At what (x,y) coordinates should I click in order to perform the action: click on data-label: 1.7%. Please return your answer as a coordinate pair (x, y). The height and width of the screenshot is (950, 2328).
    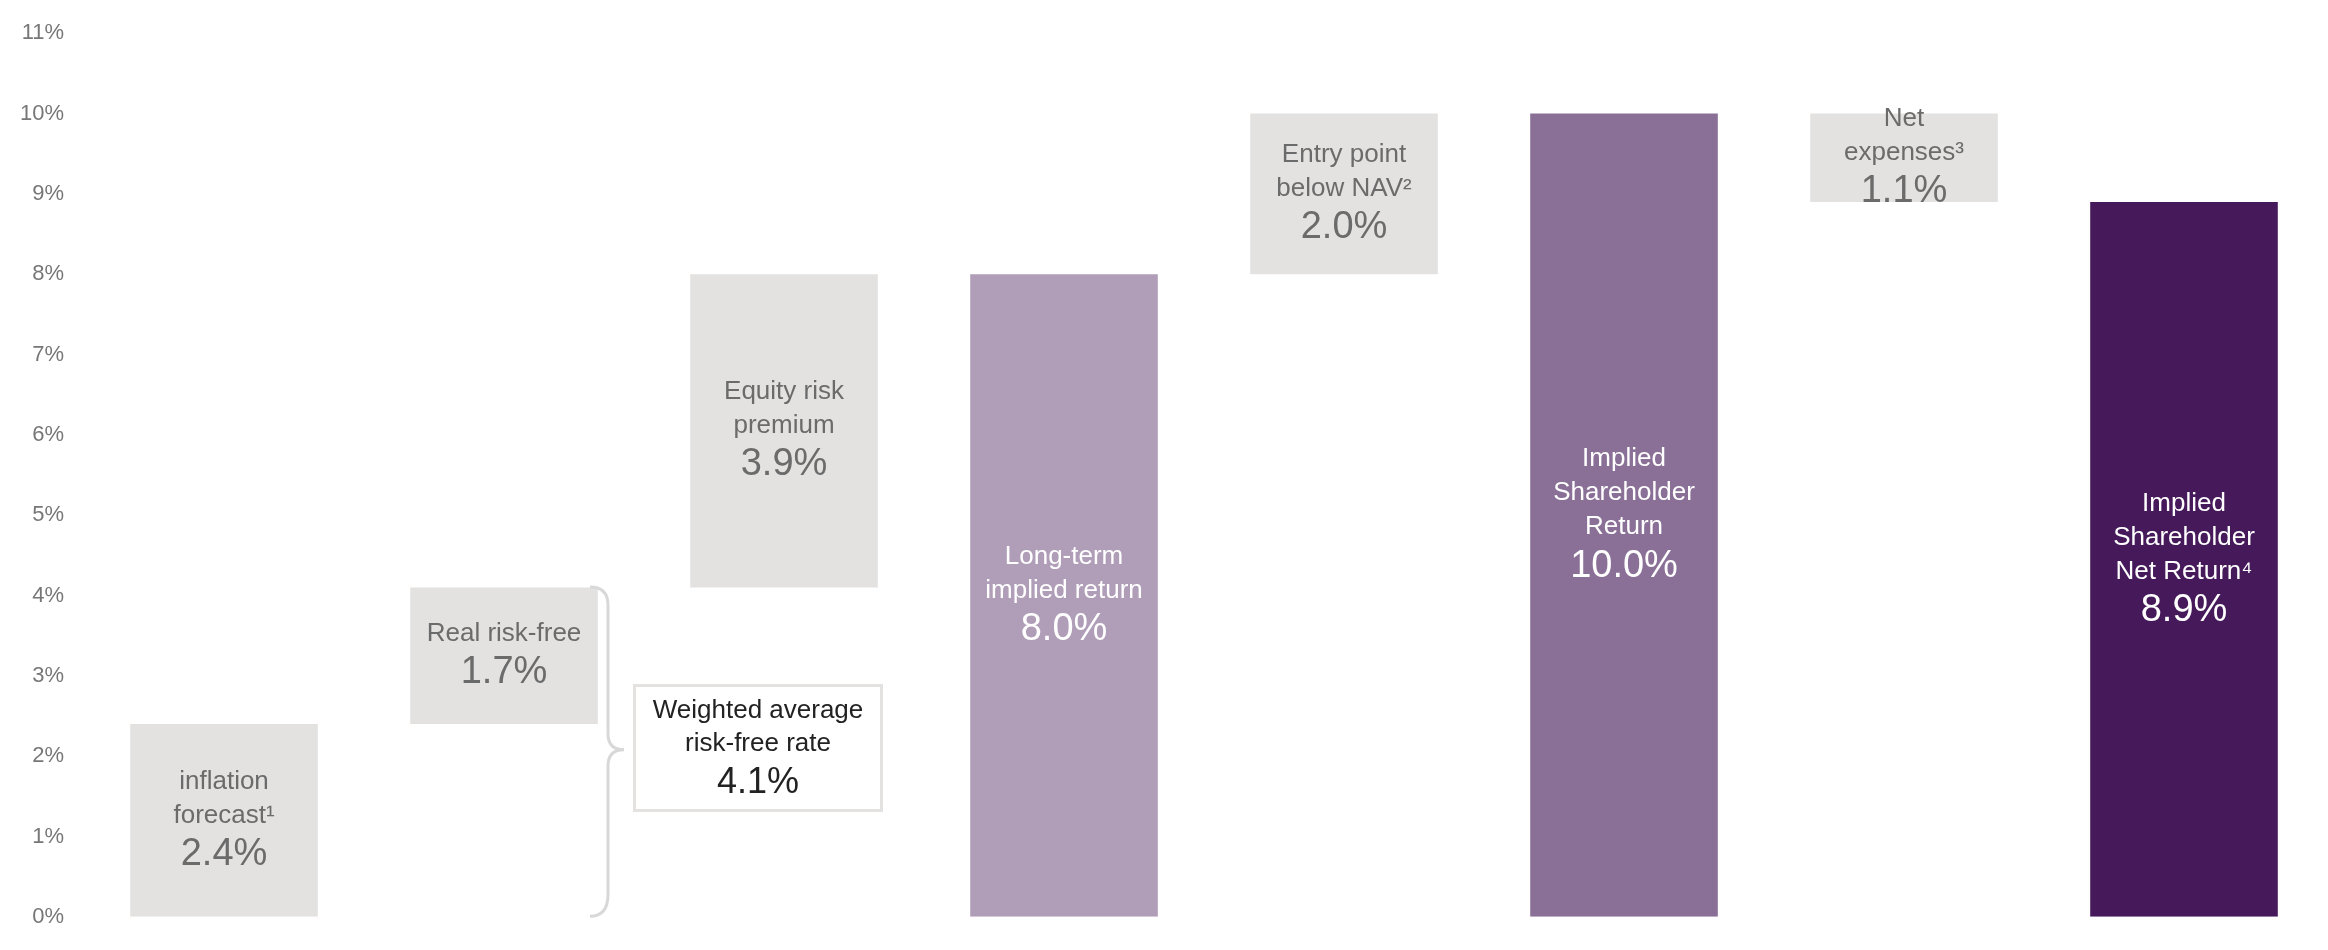
    Looking at the image, I should click on (504, 670).